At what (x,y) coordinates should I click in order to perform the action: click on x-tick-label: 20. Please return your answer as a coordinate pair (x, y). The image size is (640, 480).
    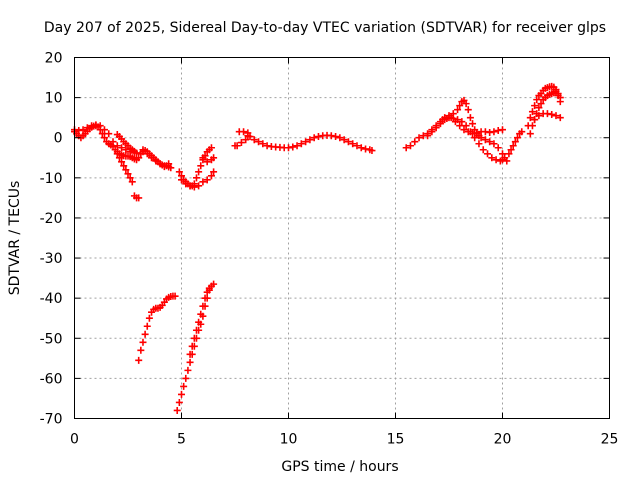
    Looking at the image, I should click on (503, 440).